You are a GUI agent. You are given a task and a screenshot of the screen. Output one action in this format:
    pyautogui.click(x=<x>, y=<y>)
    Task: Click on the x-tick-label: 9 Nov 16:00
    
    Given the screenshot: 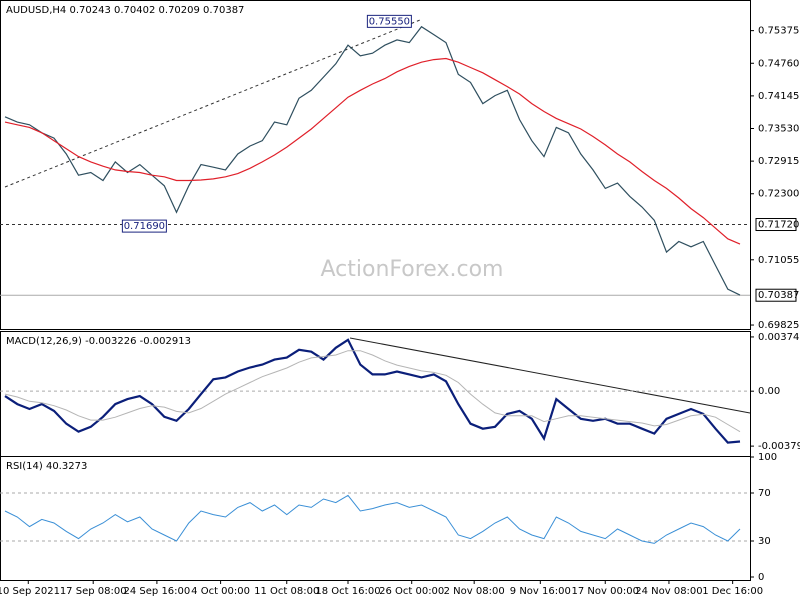 What is the action you would take?
    pyautogui.click(x=540, y=591)
    